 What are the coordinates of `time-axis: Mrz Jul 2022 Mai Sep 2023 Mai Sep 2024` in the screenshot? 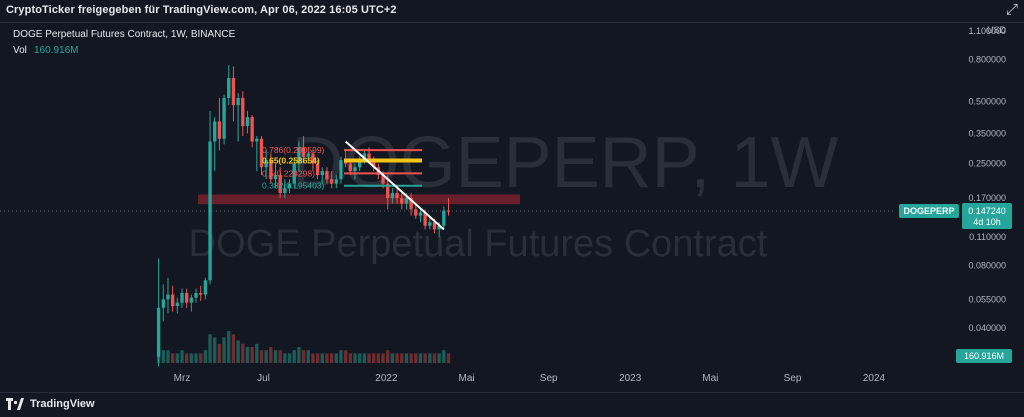 It's located at (530, 378).